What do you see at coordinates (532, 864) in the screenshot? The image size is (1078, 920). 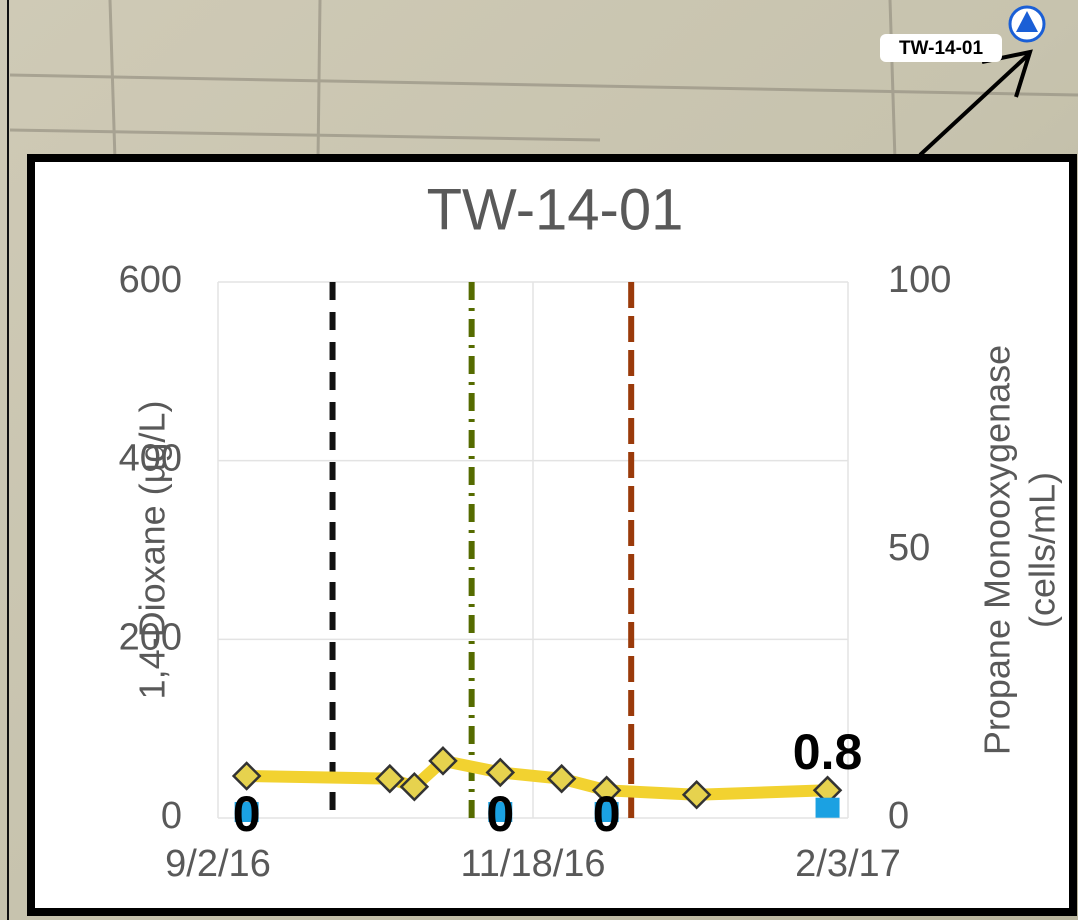 I see `x-tick-label: 11/18/16` at bounding box center [532, 864].